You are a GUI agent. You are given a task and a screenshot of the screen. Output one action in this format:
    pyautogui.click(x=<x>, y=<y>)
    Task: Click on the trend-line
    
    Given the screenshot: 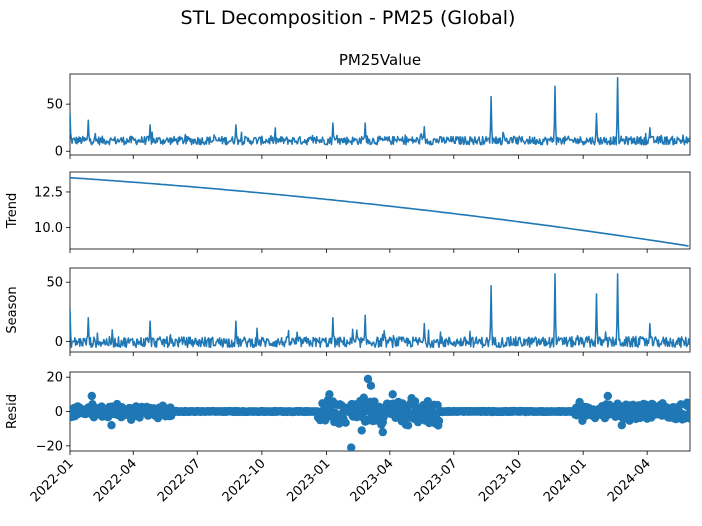 What is the action you would take?
    pyautogui.click(x=379, y=211)
    